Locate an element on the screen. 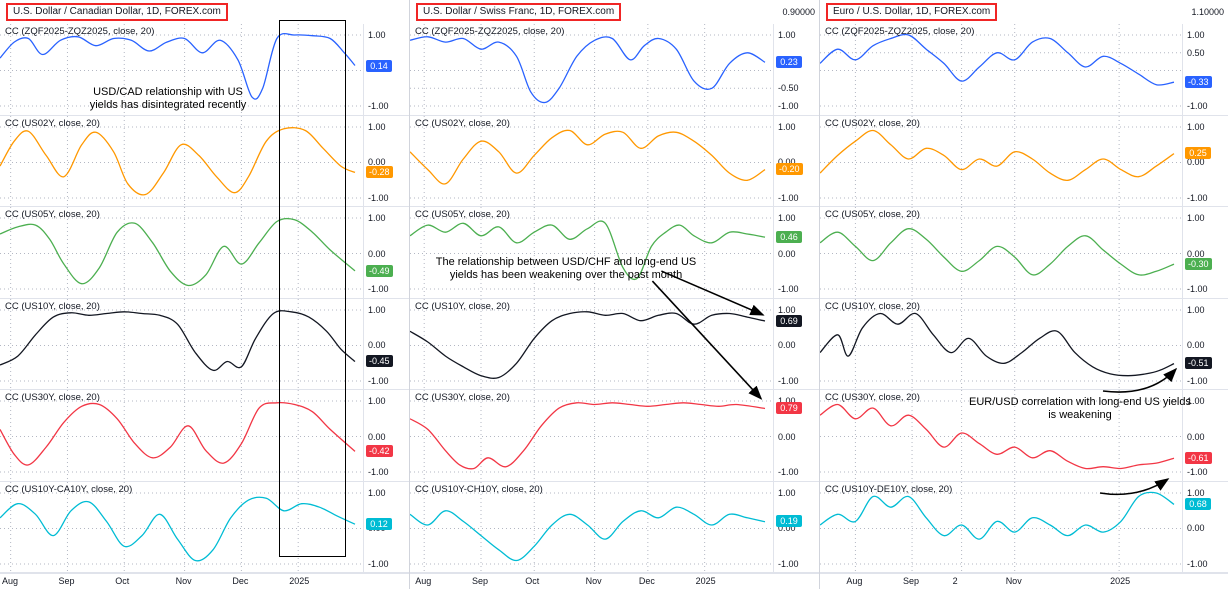  indicator-pane: CC (US02Y, close, 20) 1.00 0.00 -1.00 -0.20 is located at coordinates (614, 161).